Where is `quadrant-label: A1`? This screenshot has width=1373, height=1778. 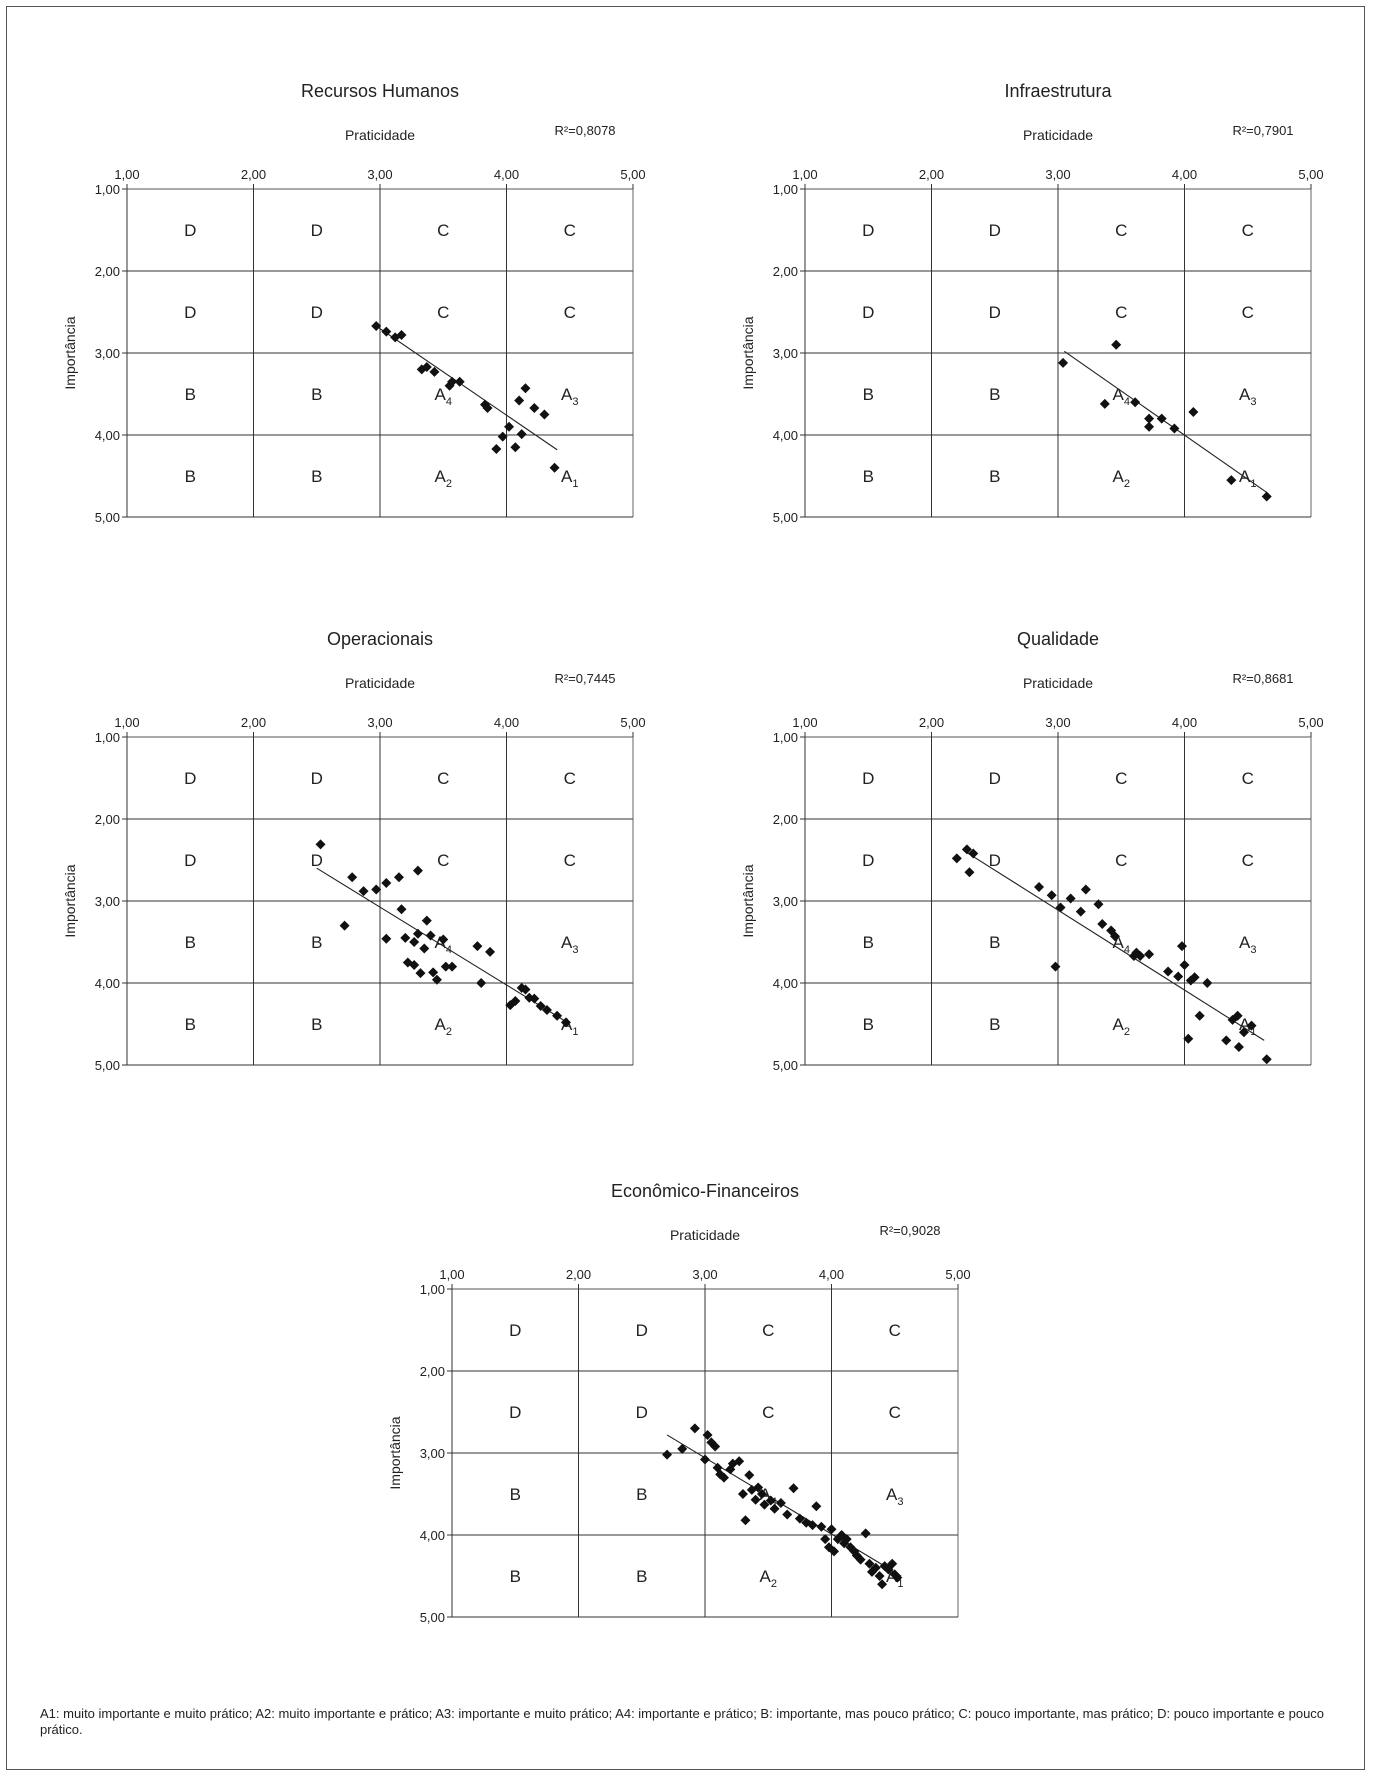 quadrant-label: A1 is located at coordinates (569, 478).